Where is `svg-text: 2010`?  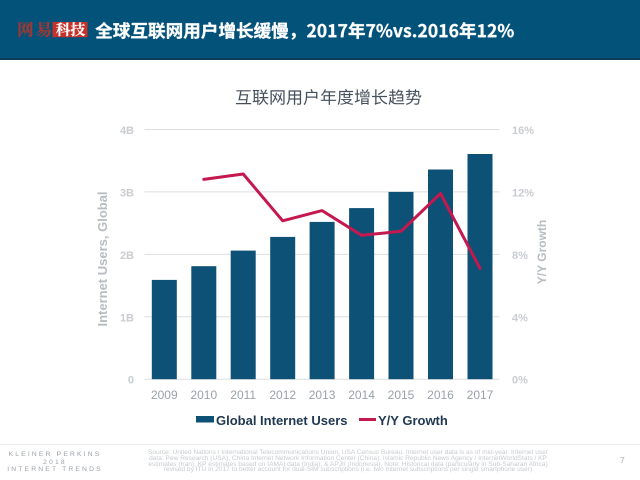
svg-text: 2010 is located at coordinates (203, 395).